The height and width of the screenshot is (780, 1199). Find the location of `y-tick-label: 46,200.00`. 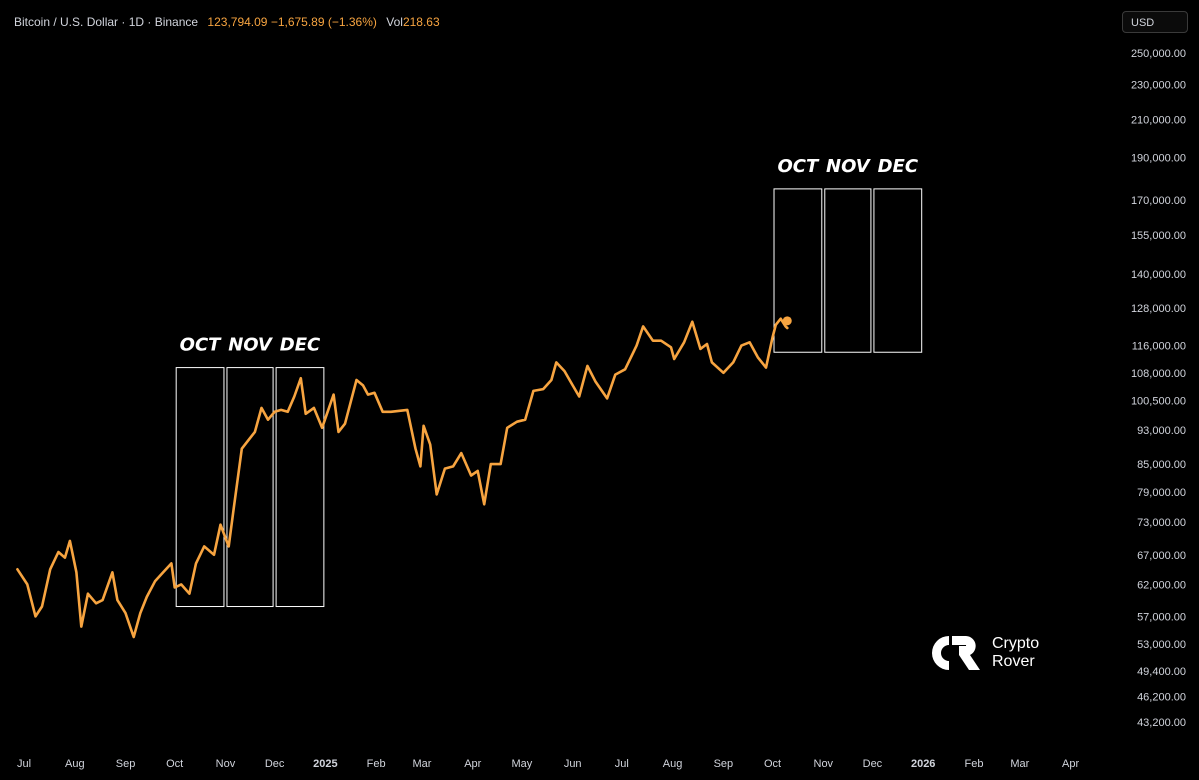

y-tick-label: 46,200.00 is located at coordinates (1161, 697).